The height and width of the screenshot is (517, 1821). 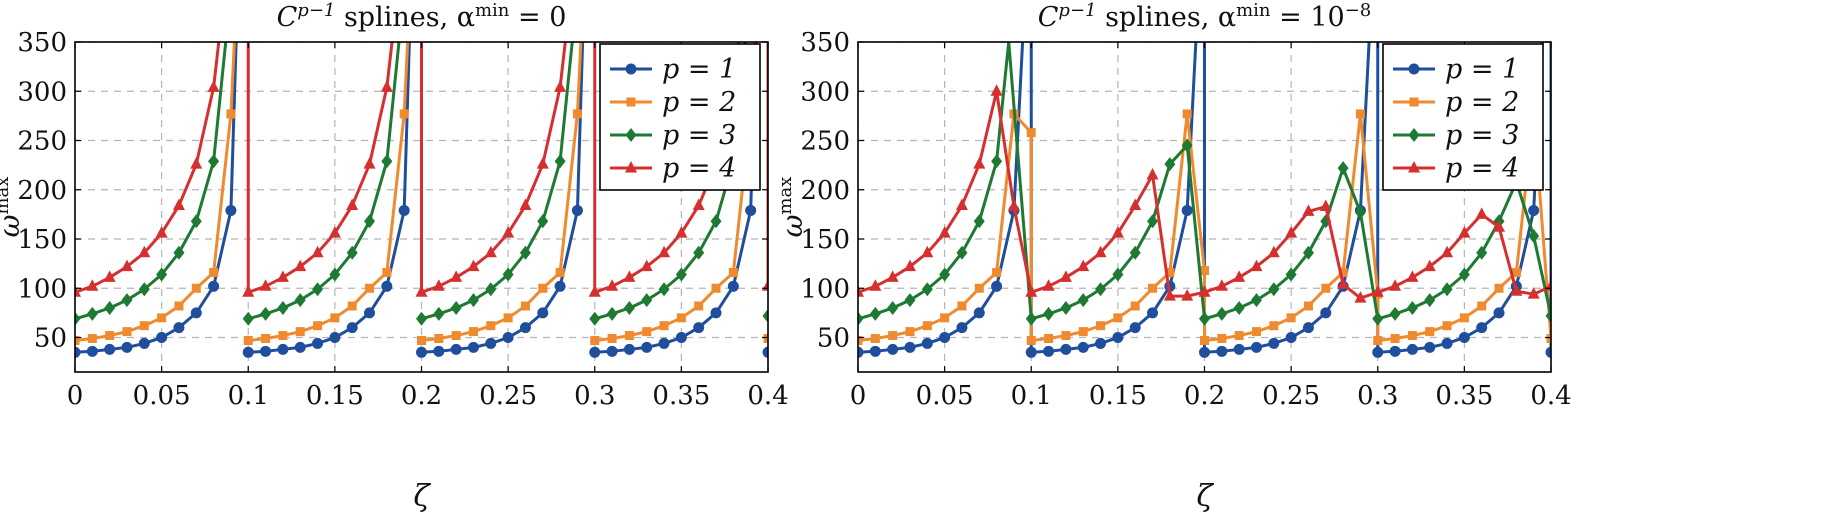 What do you see at coordinates (680, 117) in the screenshot?
I see `legend: p = 1p = 2p = 3p = 4` at bounding box center [680, 117].